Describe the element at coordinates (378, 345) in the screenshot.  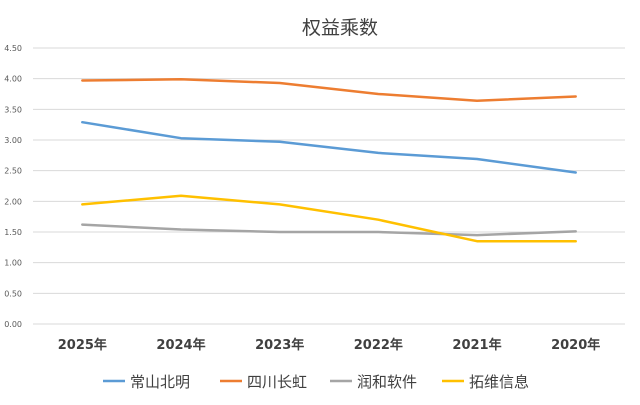
I see `x-tick-label: 2022年` at that location.